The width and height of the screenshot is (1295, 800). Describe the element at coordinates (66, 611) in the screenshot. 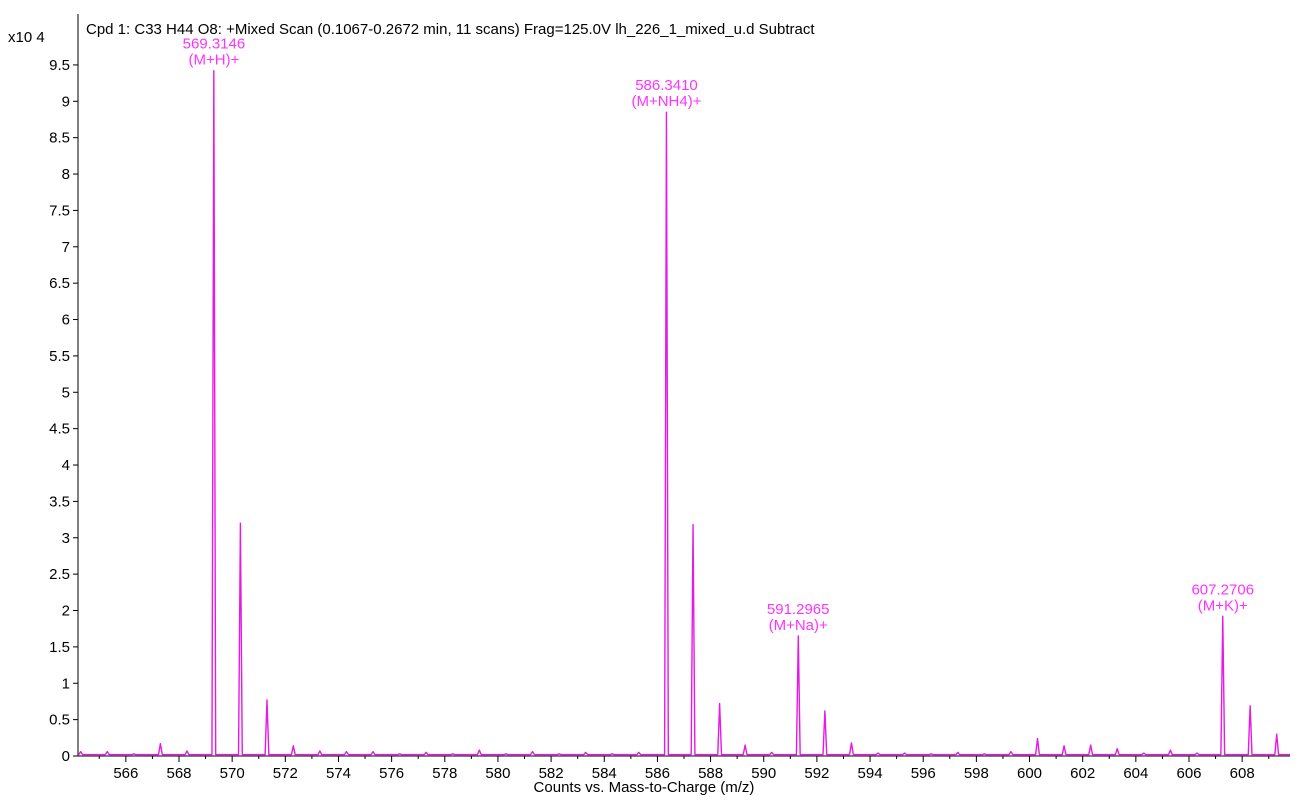

I see `y-tick-label: 2` at that location.